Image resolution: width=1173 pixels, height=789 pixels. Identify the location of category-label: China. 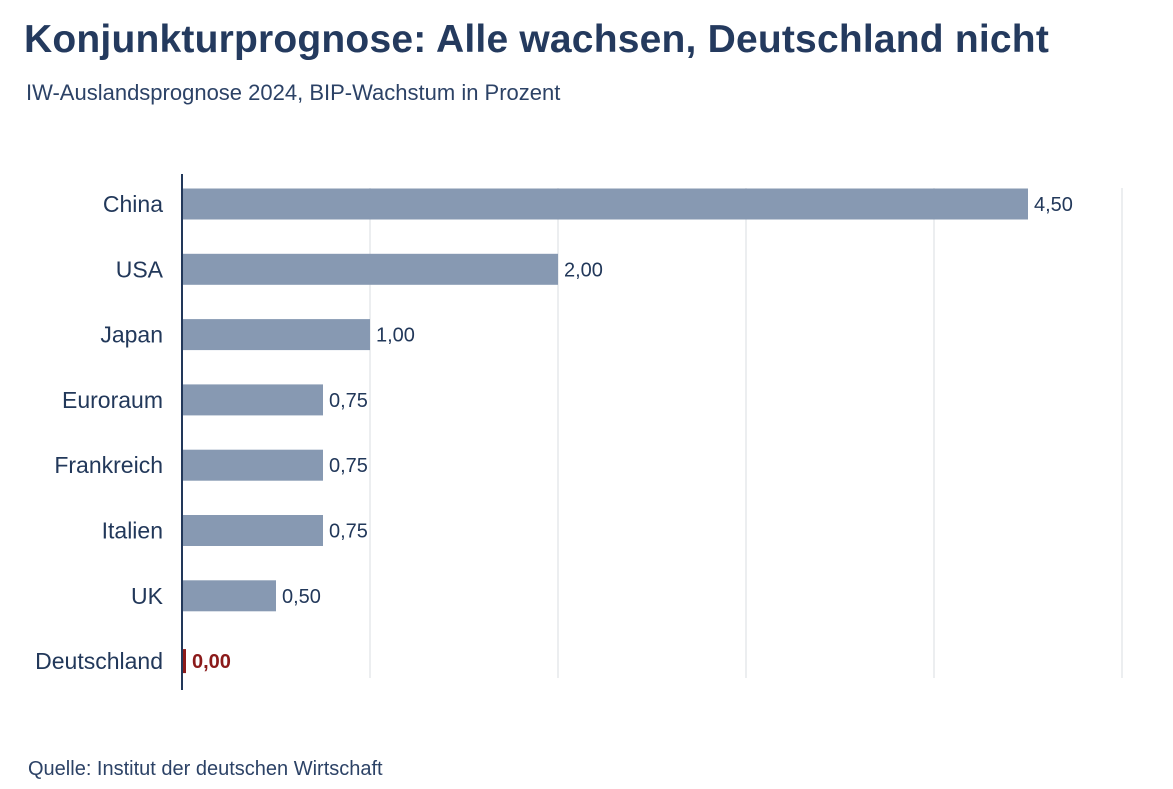
(133, 204).